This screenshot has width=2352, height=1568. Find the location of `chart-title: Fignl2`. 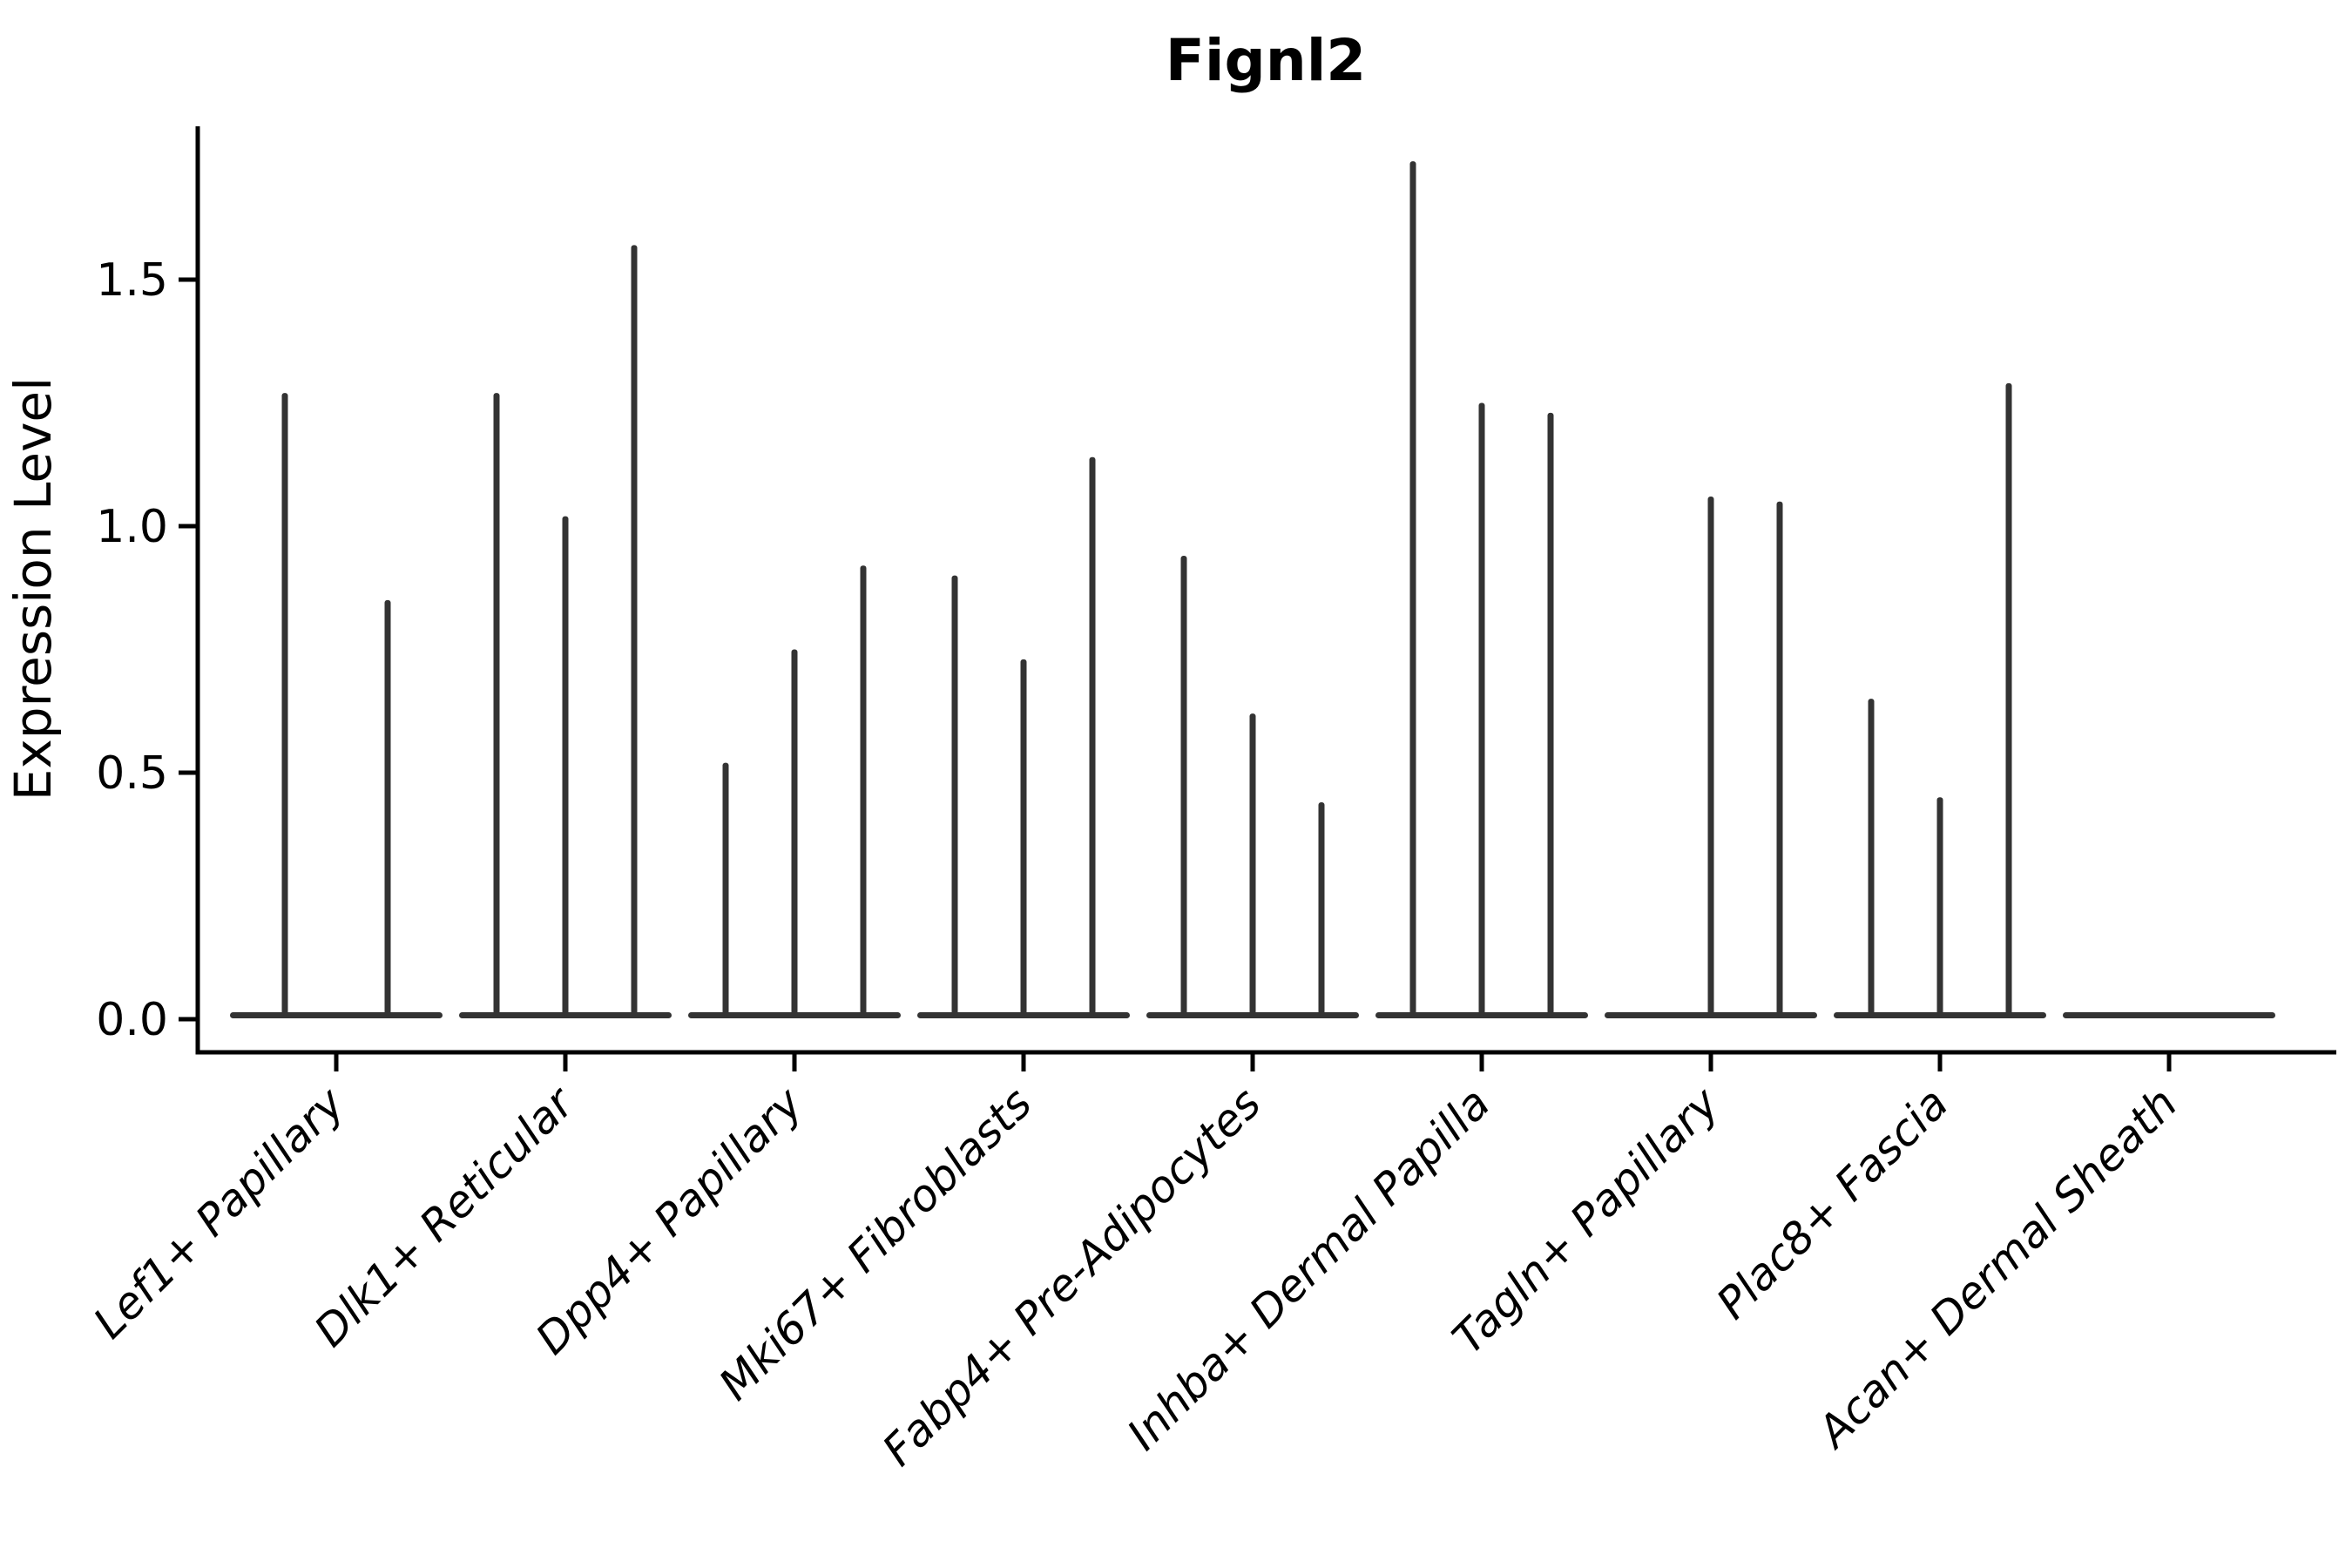

chart-title: Fignl2 is located at coordinates (1266, 61).